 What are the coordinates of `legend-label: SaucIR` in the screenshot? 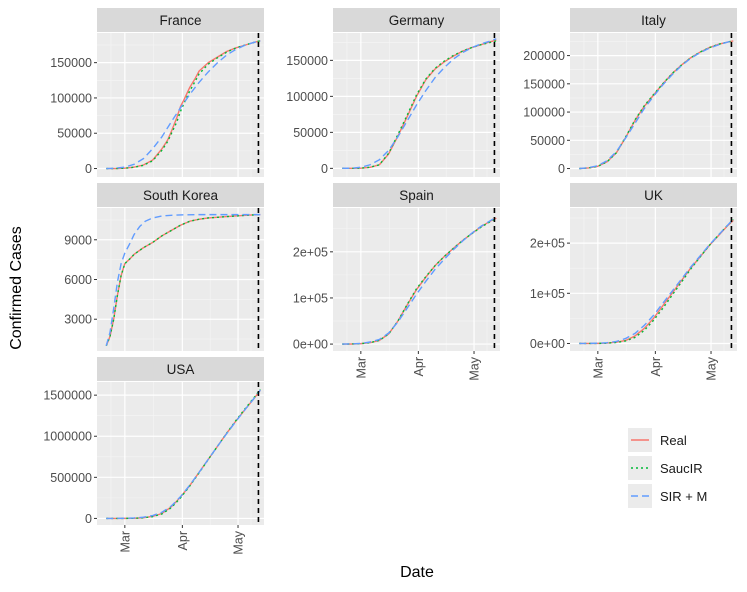 It's located at (681, 468).